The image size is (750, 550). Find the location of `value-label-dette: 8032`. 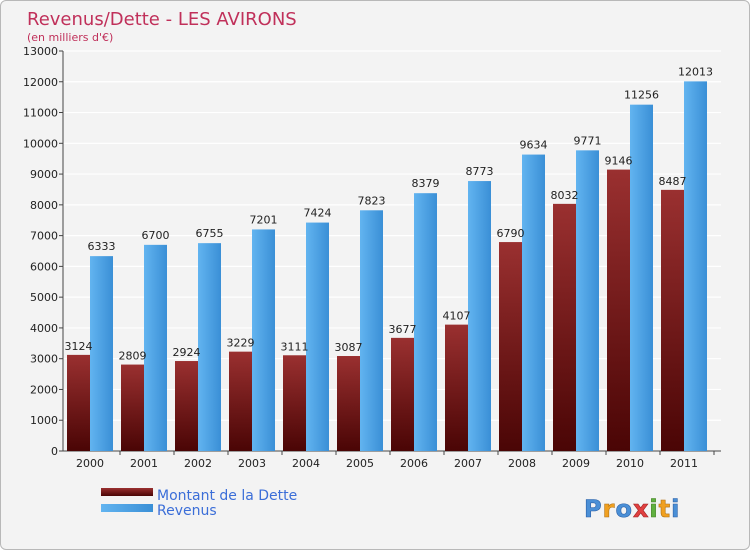

value-label-dette: 8032 is located at coordinates (565, 195).